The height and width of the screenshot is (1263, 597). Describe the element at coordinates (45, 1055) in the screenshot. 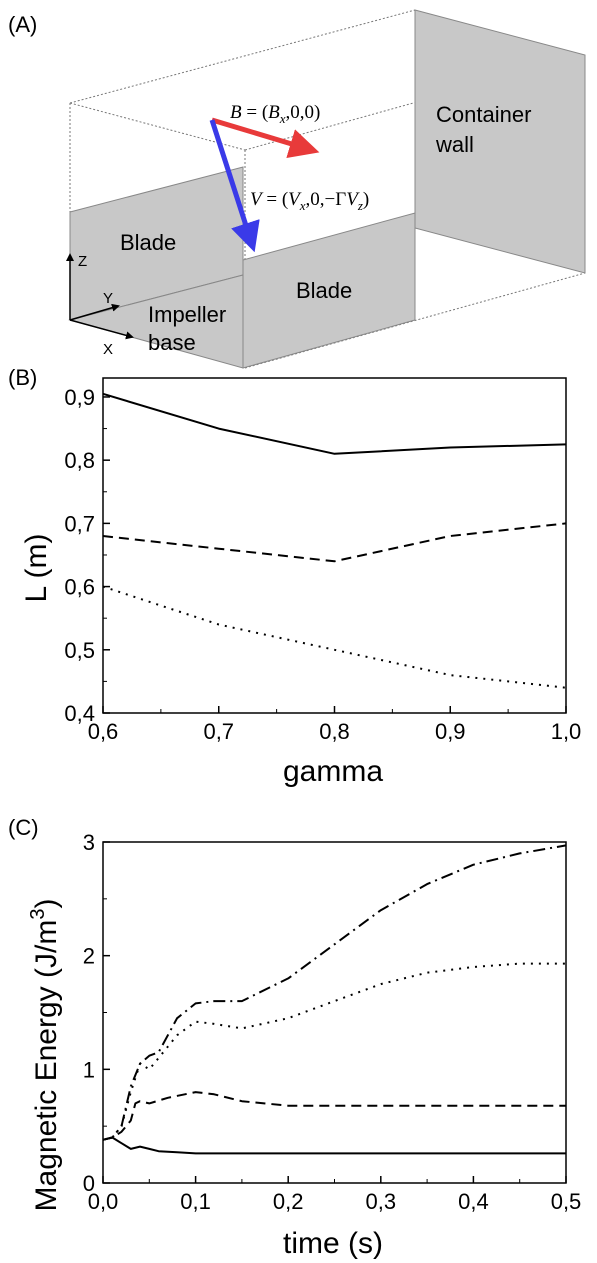

I see `chart-c-ylabel: Magnetic Energy (J/m3)` at that location.